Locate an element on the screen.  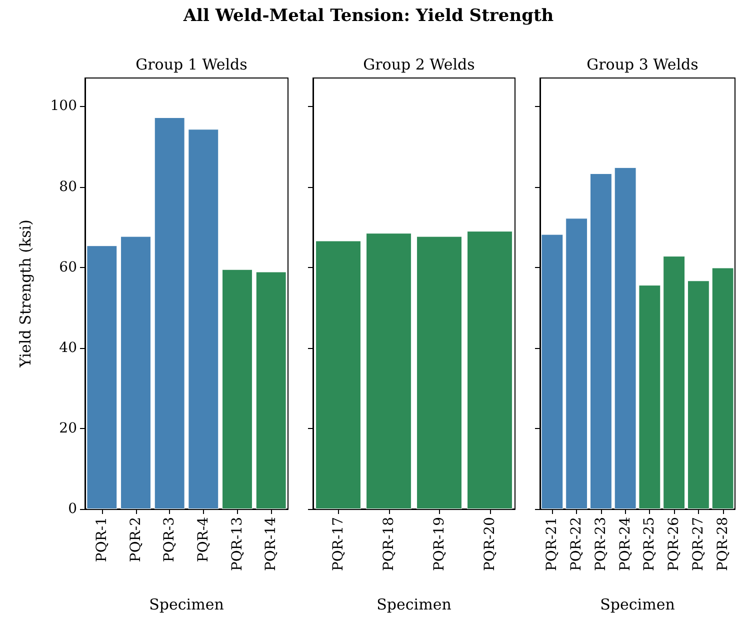
x-tick-label: PQR-28 is located at coordinates (722, 544).